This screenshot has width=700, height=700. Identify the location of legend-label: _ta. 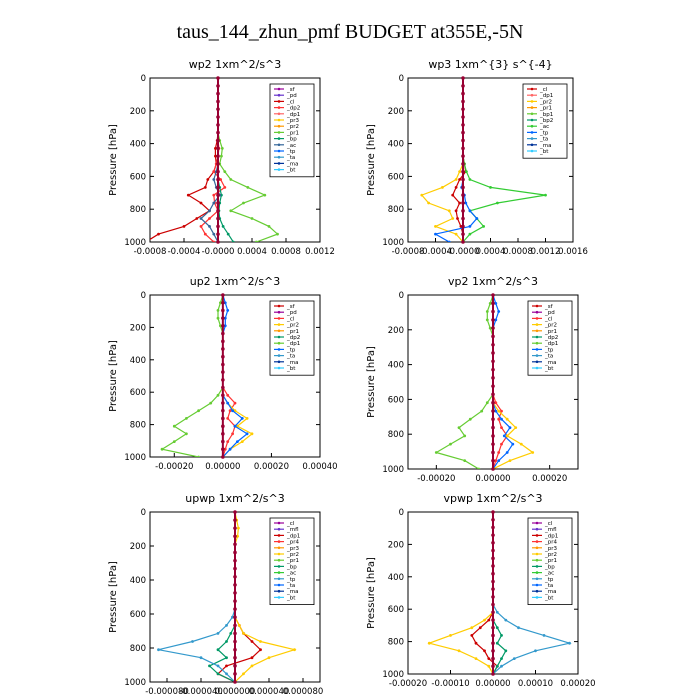
(290, 357).